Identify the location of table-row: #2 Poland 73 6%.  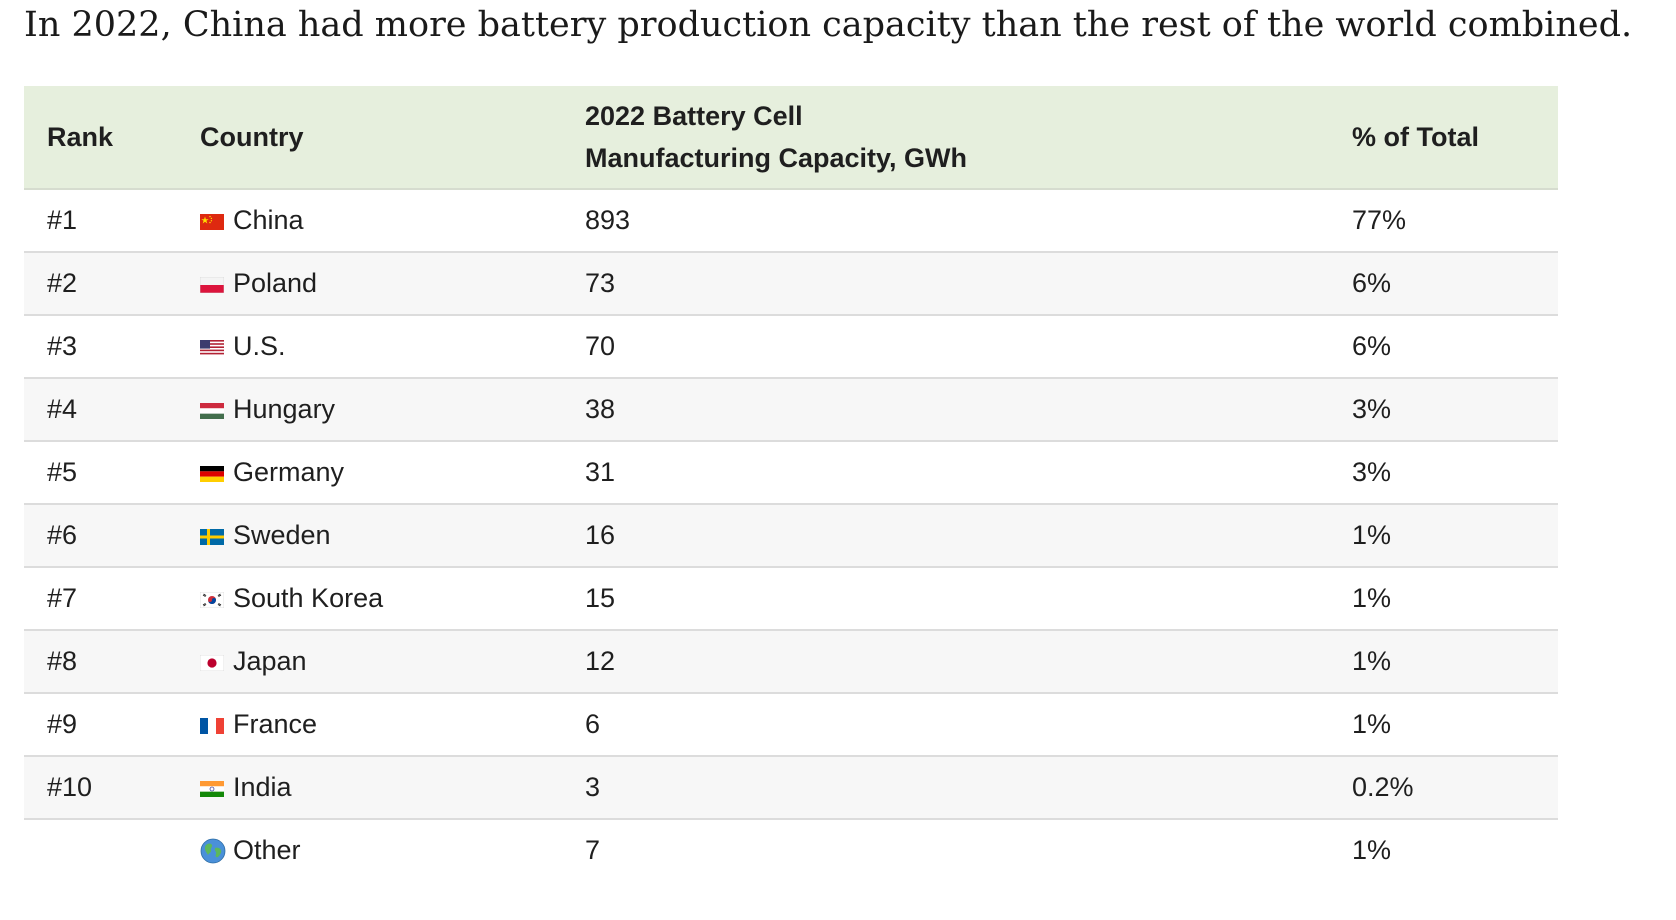
(791, 284).